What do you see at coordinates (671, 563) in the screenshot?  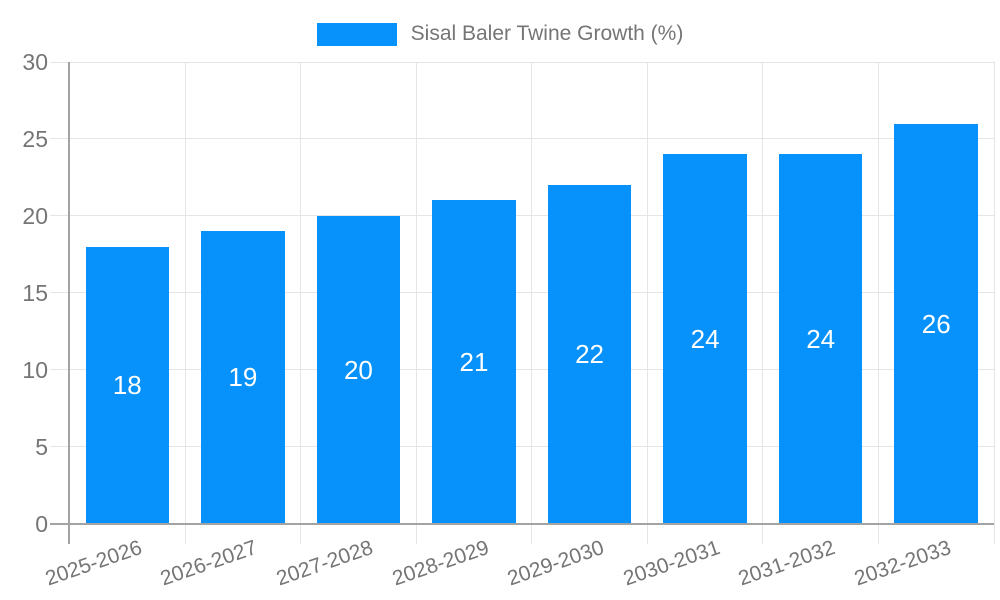 I see `x-tick-label: 2030-2031` at bounding box center [671, 563].